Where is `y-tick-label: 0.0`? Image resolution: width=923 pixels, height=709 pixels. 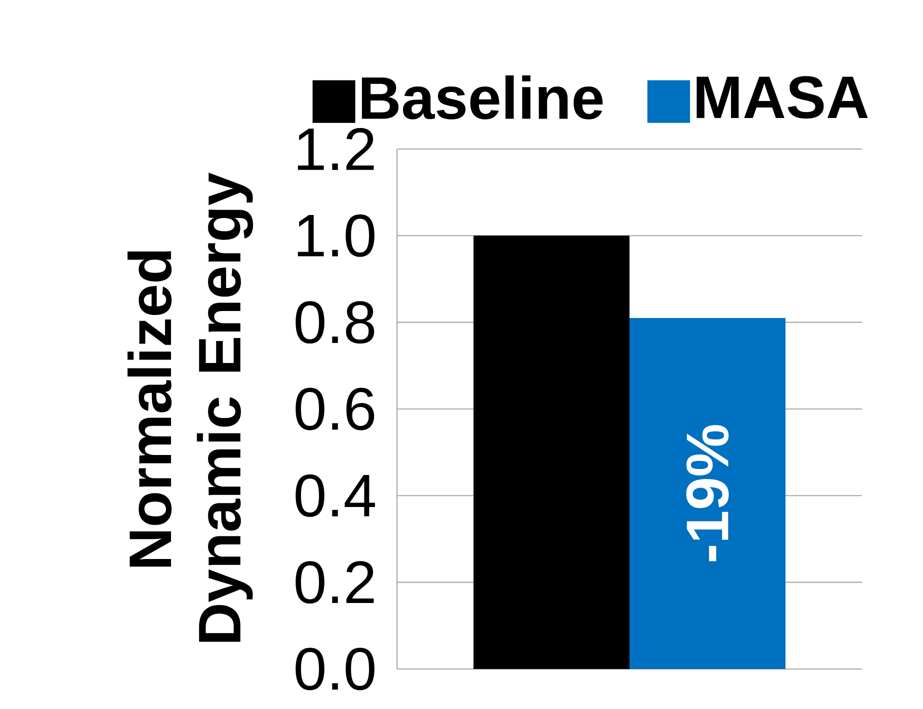 y-tick-label: 0.0 is located at coordinates (335, 669).